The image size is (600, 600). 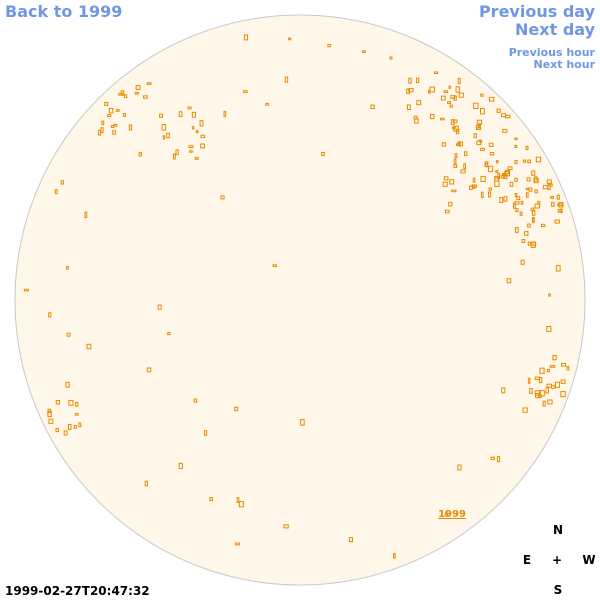 What do you see at coordinates (537, 11) in the screenshot?
I see `previous-day-link: Previous day` at bounding box center [537, 11].